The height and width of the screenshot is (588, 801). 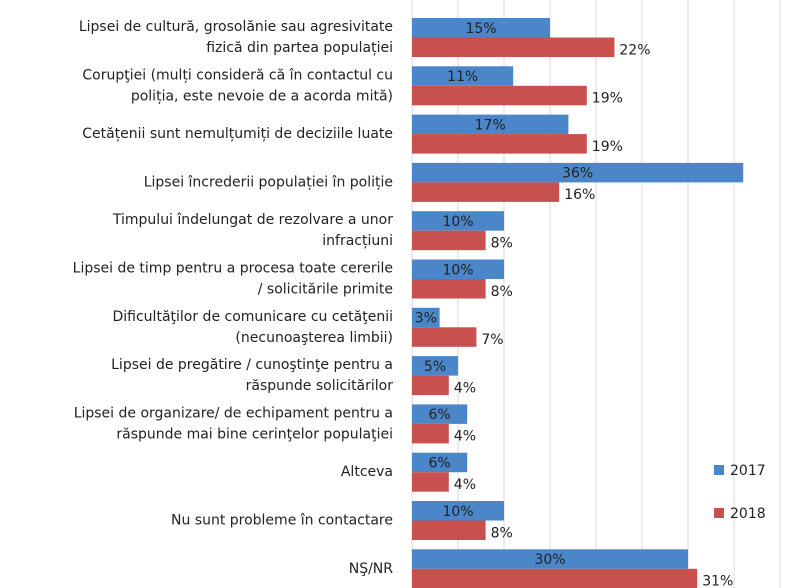 I want to click on legend-label: 2018, so click(x=748, y=514).